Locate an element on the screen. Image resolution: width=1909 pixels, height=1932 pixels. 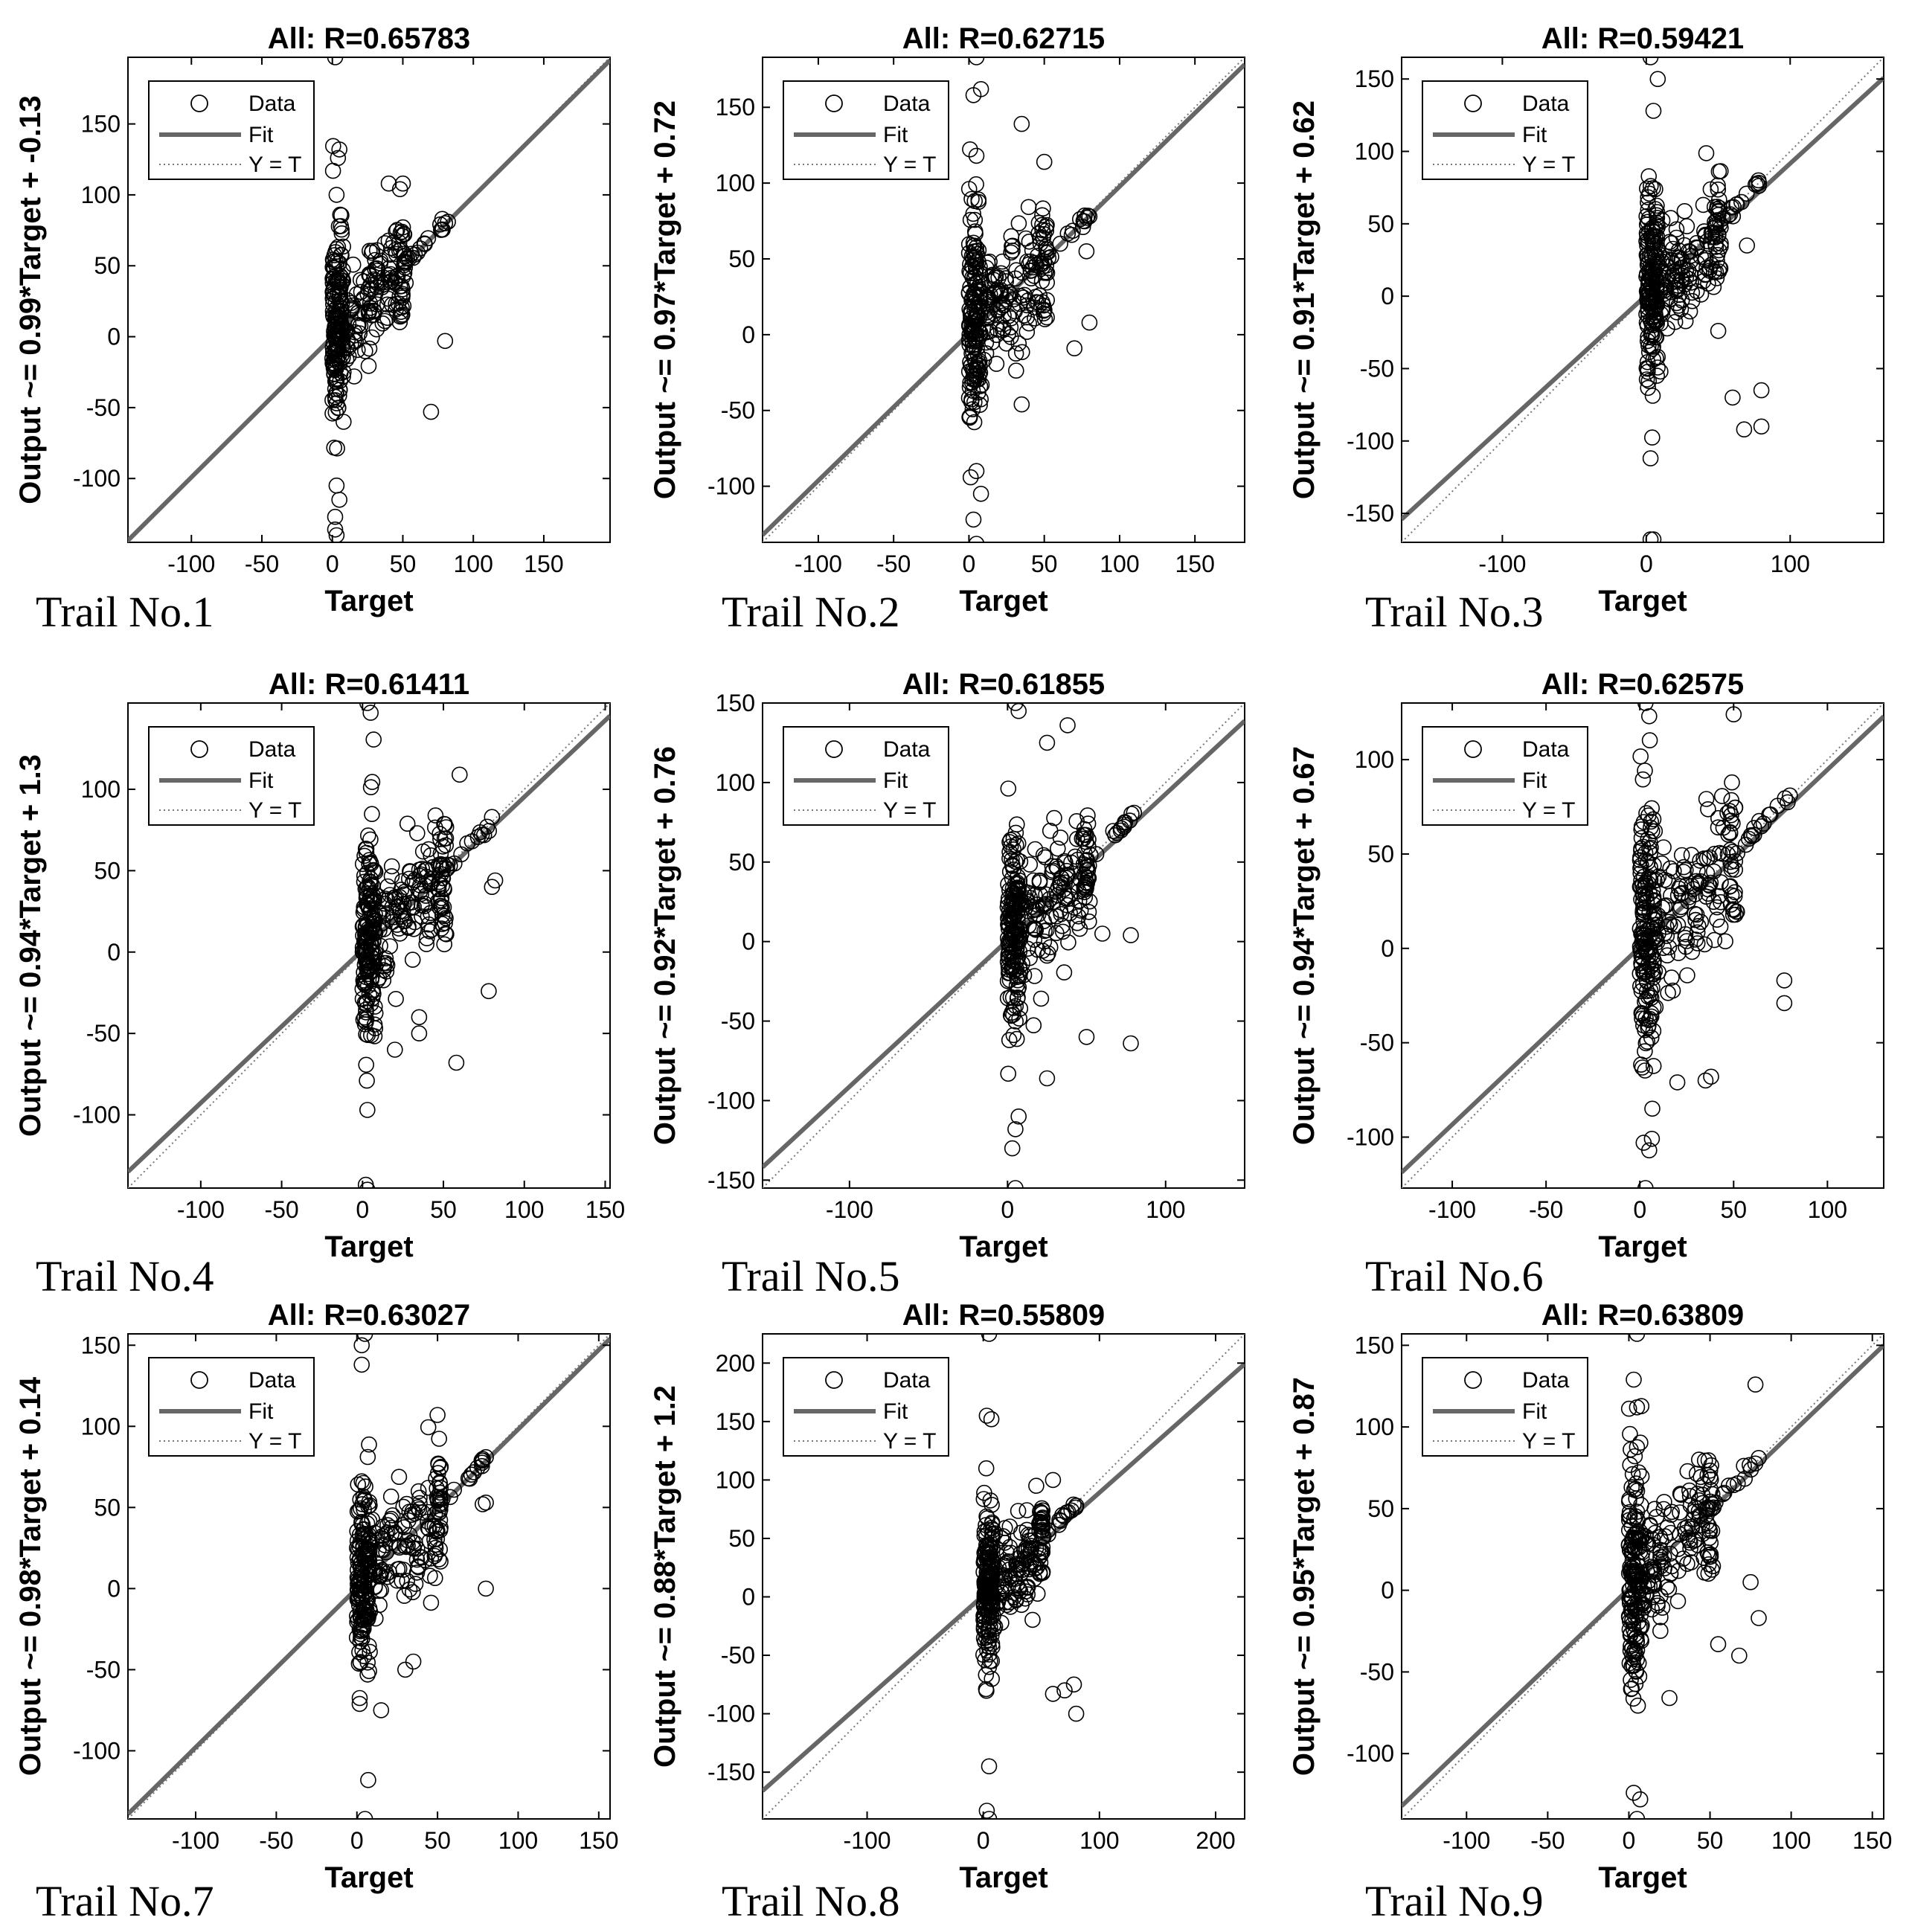
y-axis-label: Output ~= 0.99*Target + -0.13 is located at coordinates (30, 299).